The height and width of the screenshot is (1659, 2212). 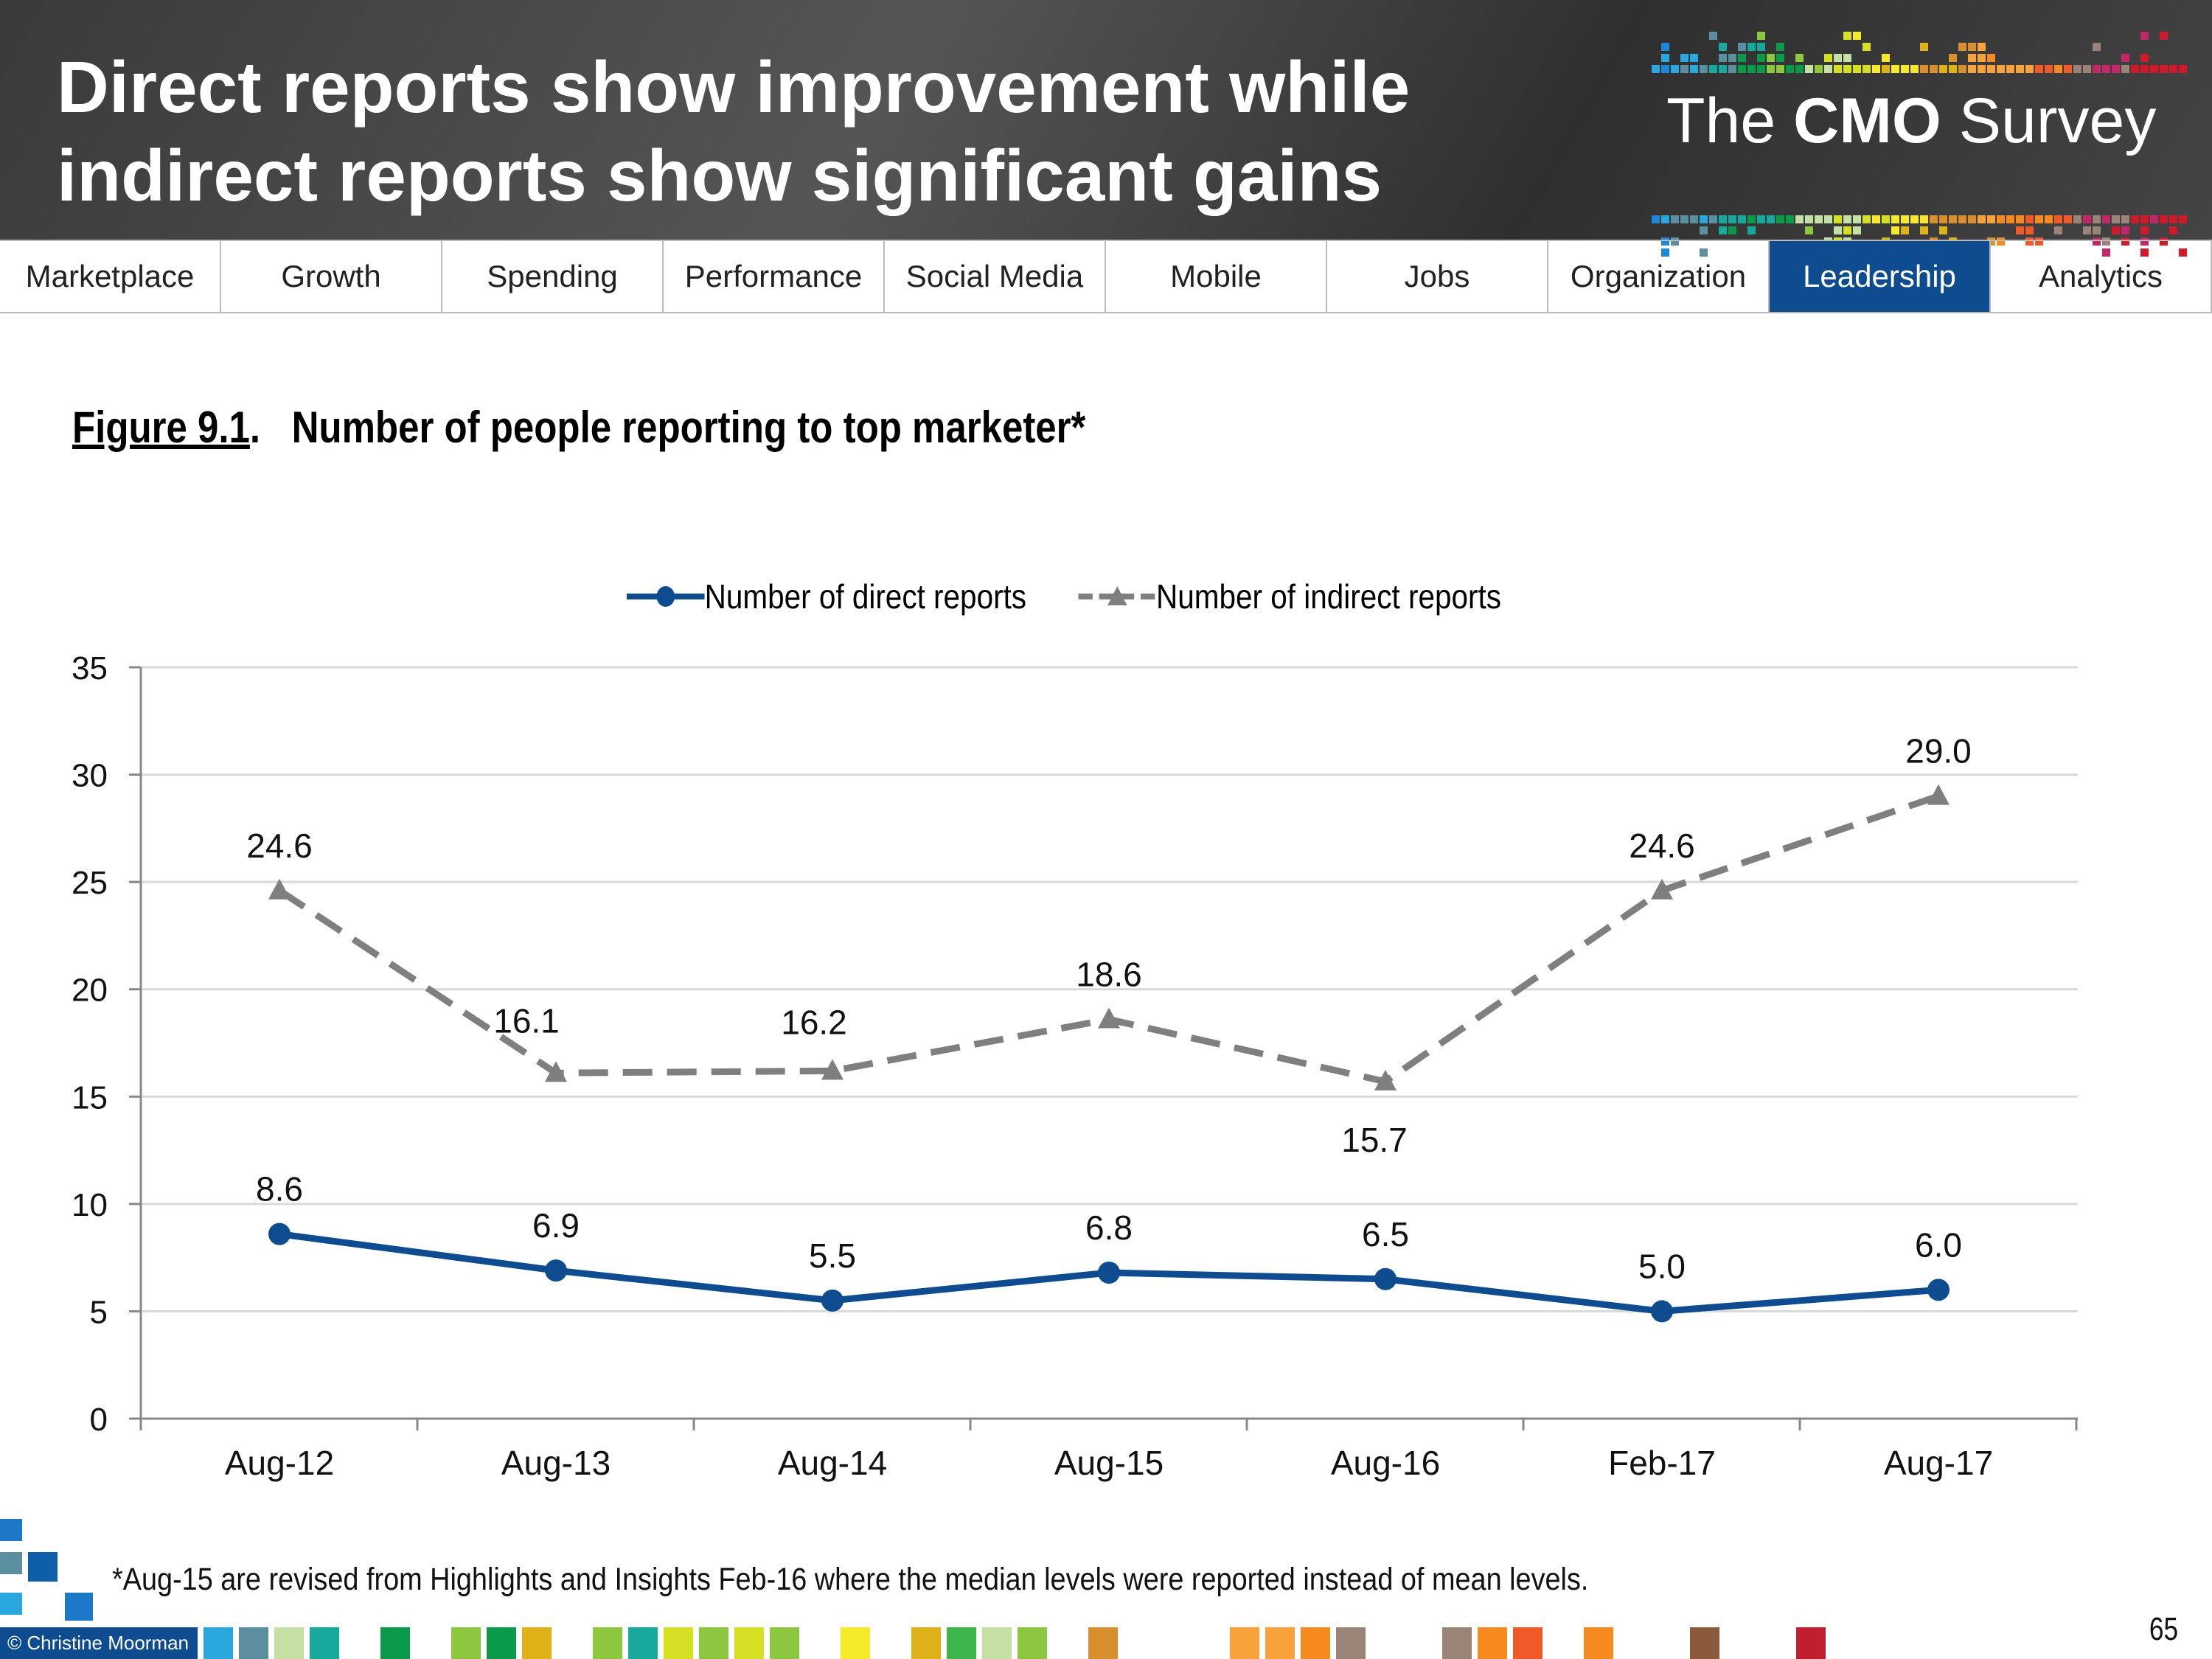 I want to click on data-label: 16.1, so click(x=526, y=1020).